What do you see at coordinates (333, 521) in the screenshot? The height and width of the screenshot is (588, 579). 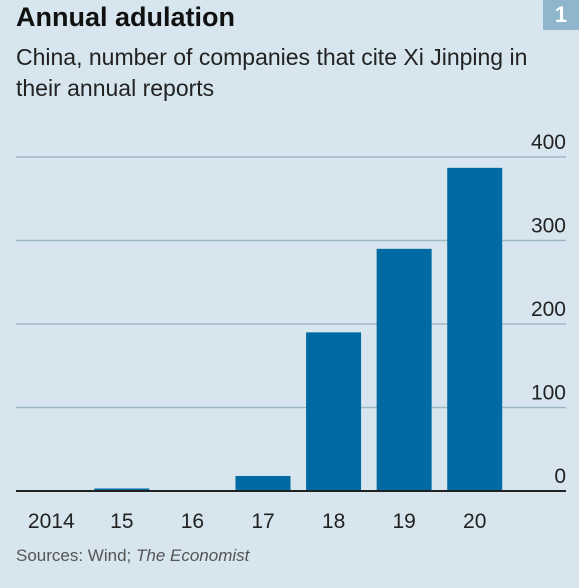 I see `x-tick-label: 18` at bounding box center [333, 521].